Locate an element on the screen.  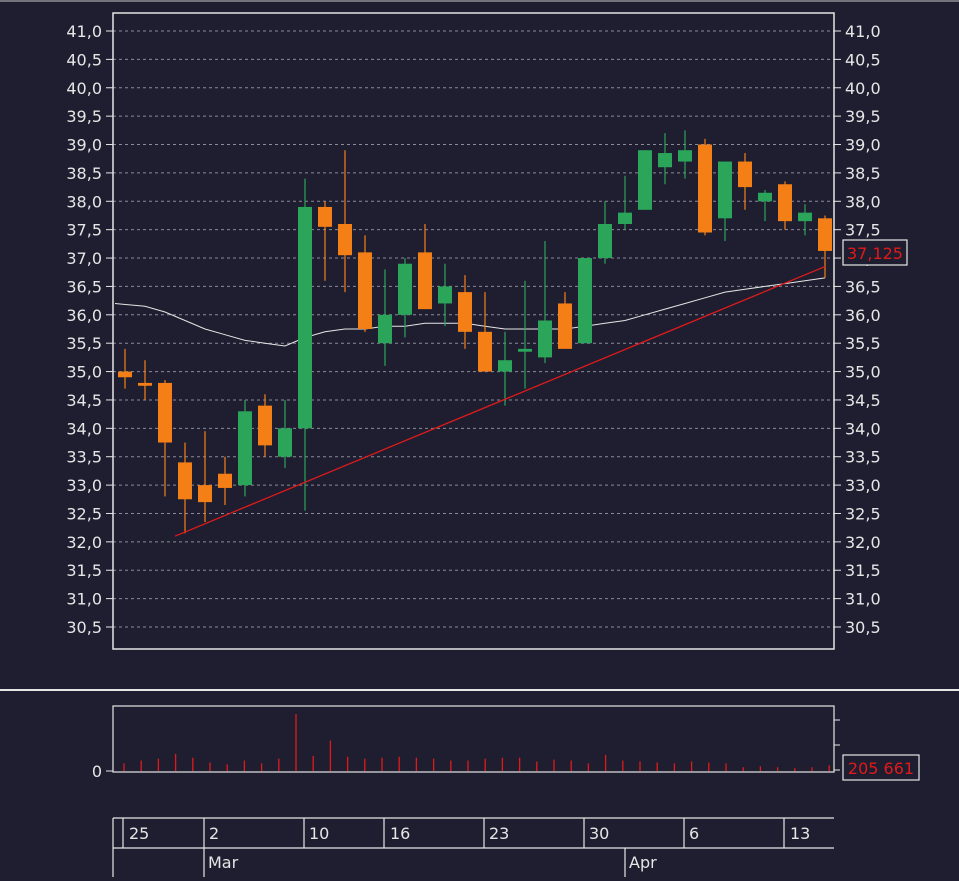
left-tick-label: 40,5 is located at coordinates (84, 59).